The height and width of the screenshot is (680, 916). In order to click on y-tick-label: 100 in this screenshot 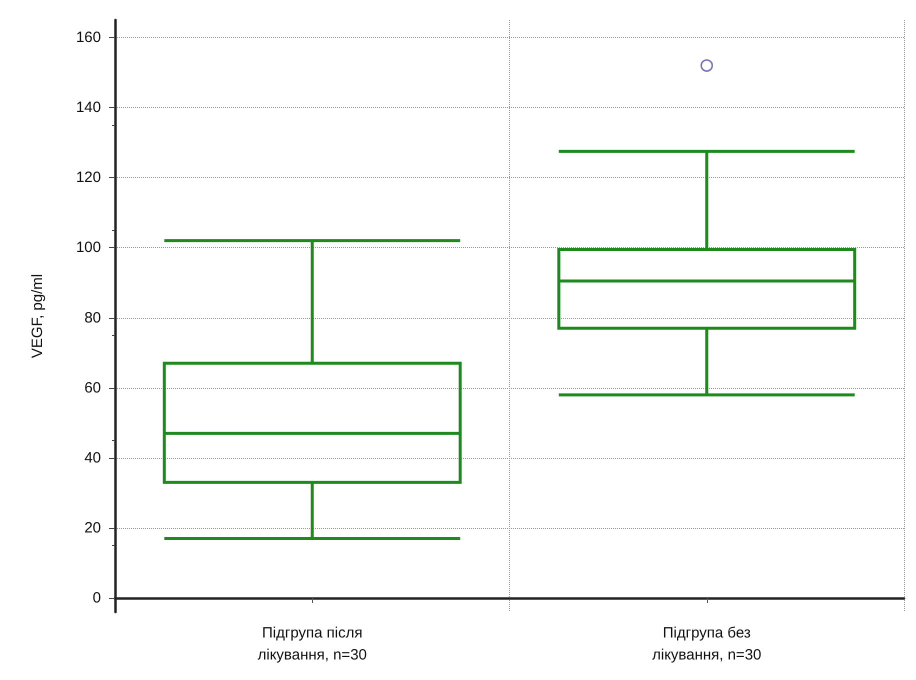, I will do `click(88, 247)`.